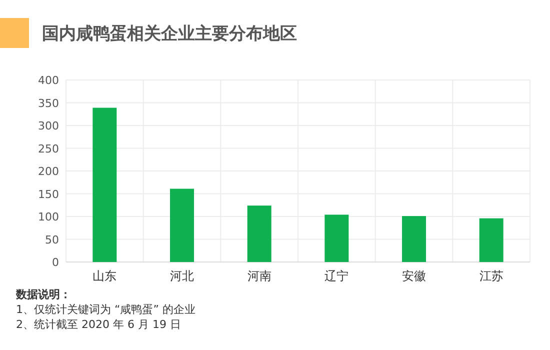 This screenshot has width=550, height=350. Describe the element at coordinates (169, 34) in the screenshot. I see `chart-title: 国内咸鸭蛋相关企业主要分布地区` at that location.